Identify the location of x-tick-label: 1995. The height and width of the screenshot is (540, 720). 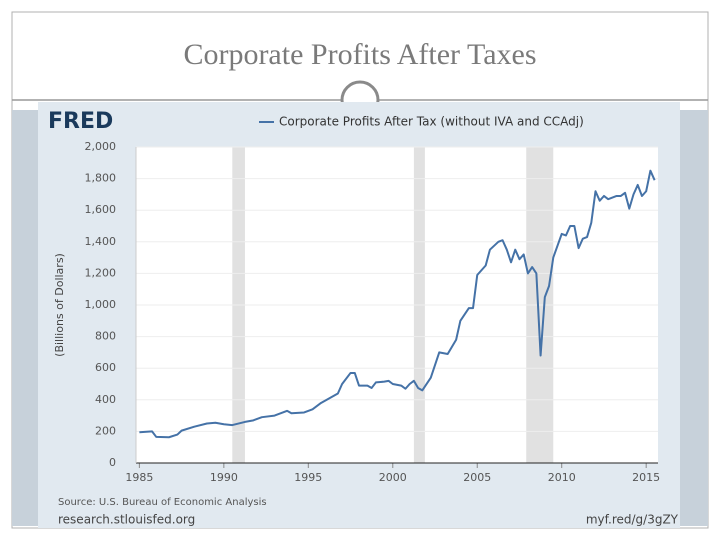
(308, 477).